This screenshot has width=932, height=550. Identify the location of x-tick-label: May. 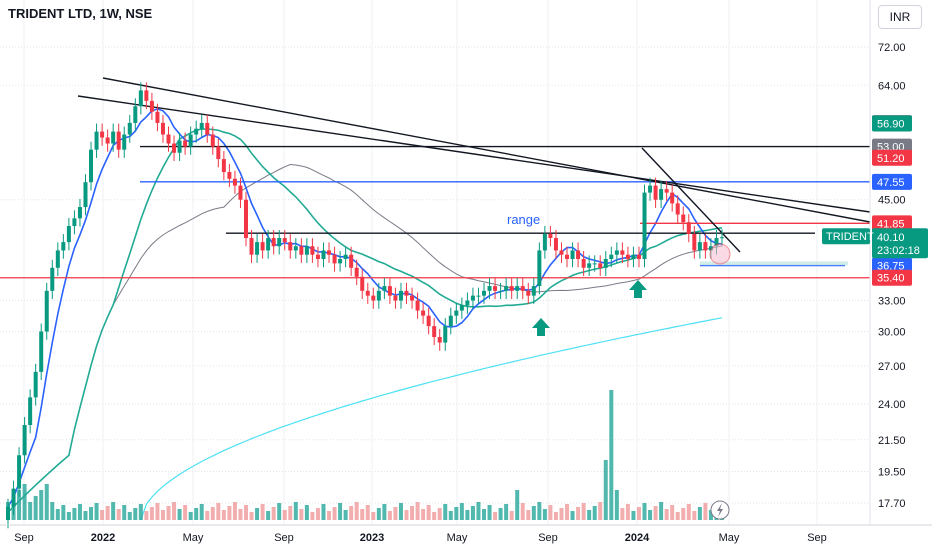
(729, 538).